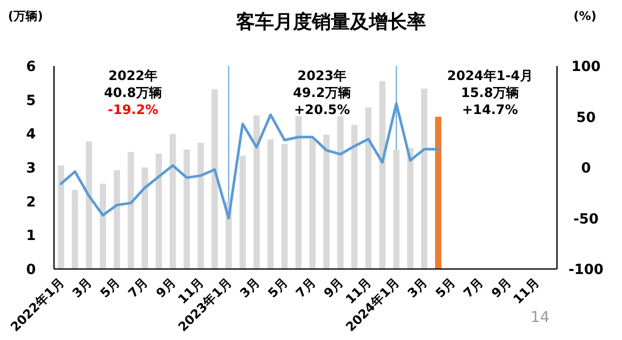 Image resolution: width=622 pixels, height=340 pixels. What do you see at coordinates (490, 93) in the screenshot?
I see `annotation: 15.8万辆` at bounding box center [490, 93].